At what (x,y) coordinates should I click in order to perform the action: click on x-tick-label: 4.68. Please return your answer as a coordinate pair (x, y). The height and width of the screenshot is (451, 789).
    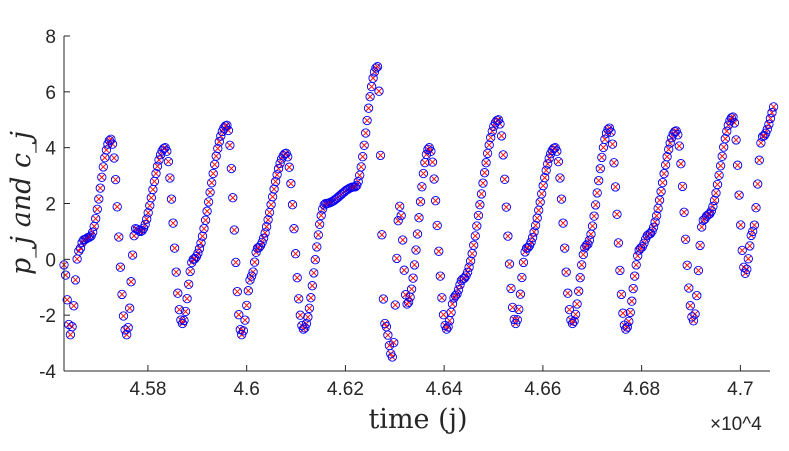
    Looking at the image, I should click on (641, 389).